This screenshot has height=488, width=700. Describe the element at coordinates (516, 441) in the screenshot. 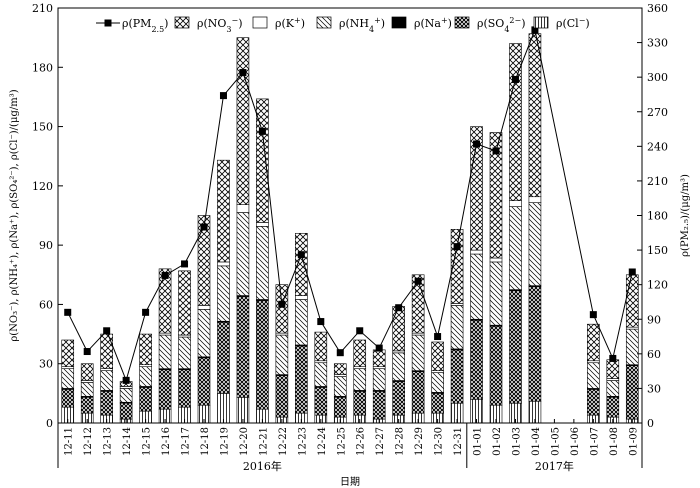

I see `x-tick-label-01-03: 01-03` at that location.